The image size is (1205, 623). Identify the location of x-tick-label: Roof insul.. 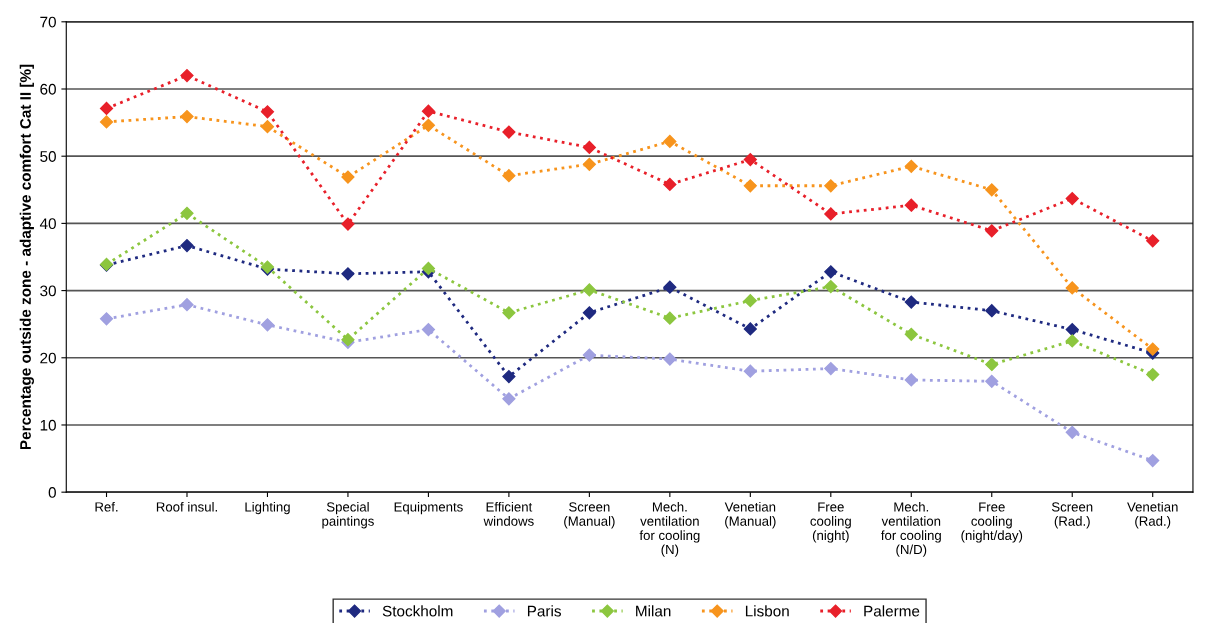
(186, 506).